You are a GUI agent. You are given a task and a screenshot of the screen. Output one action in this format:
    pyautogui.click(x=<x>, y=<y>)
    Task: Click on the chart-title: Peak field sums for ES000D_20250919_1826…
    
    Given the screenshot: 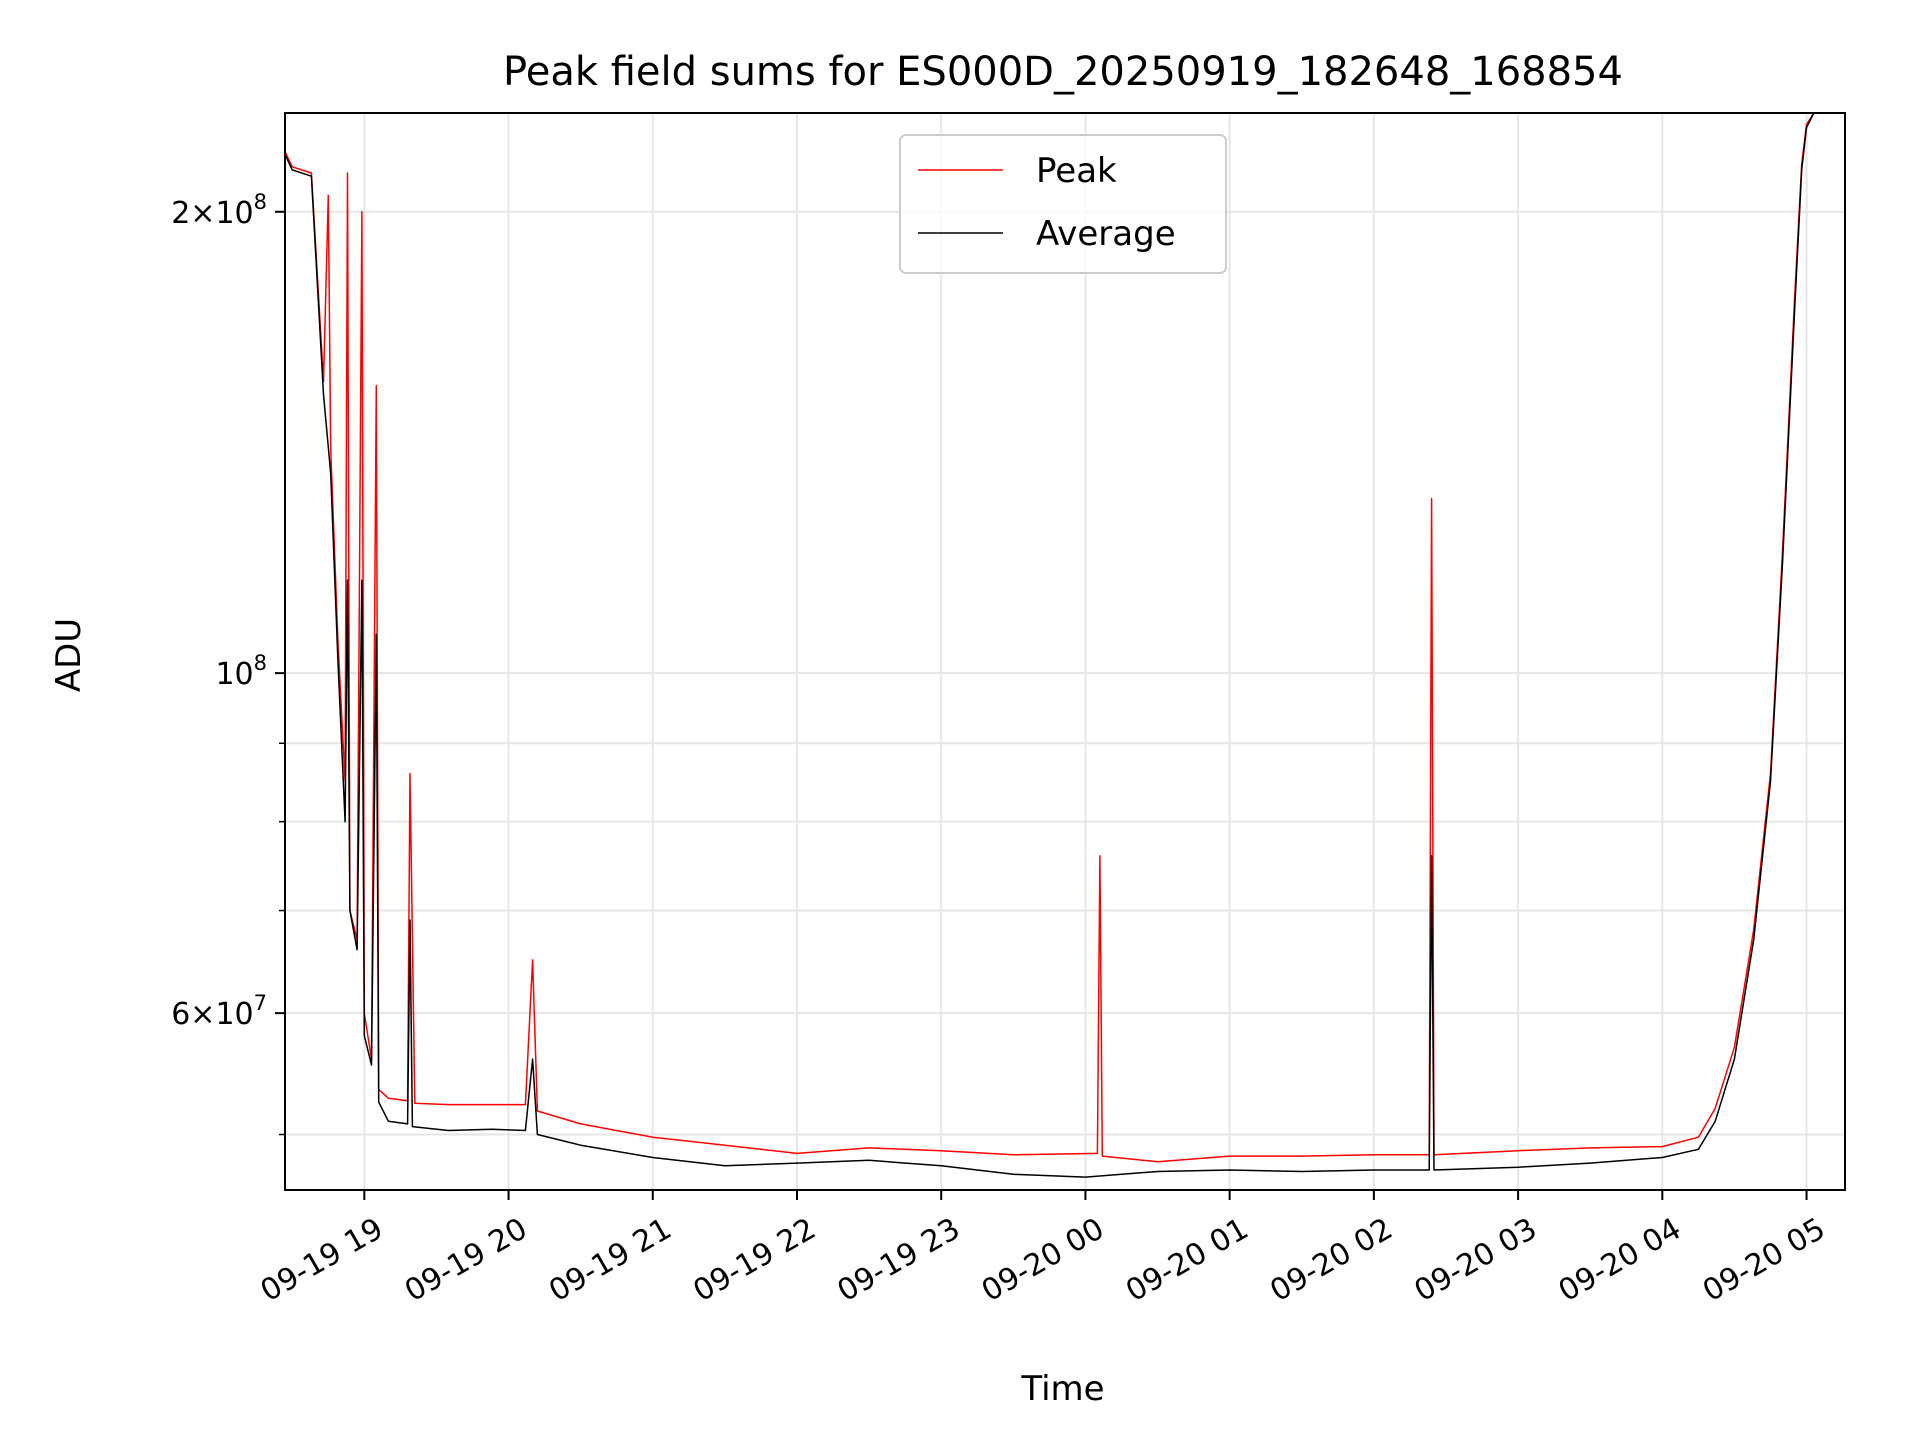 What is the action you would take?
    pyautogui.click(x=1063, y=72)
    